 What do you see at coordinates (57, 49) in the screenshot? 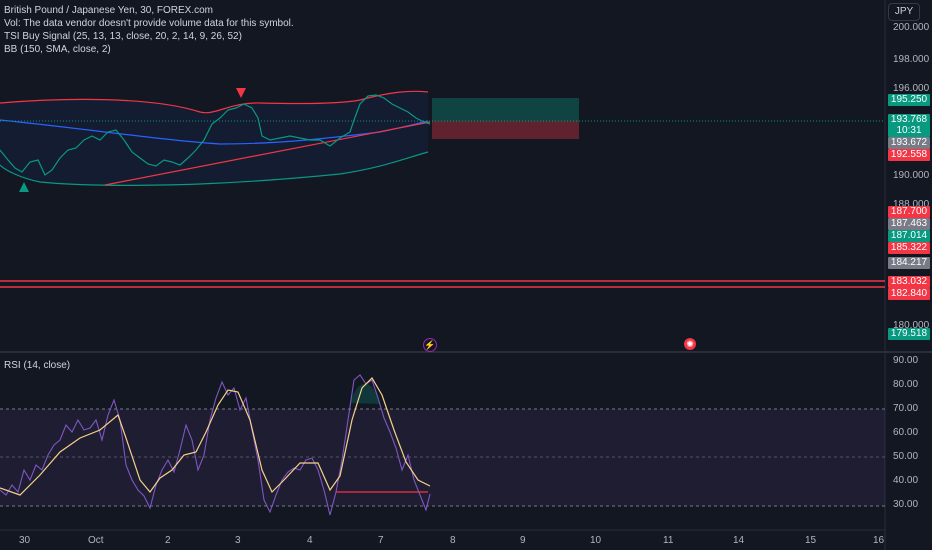
I see `bb-legend: BB (150, SMA, close, 2)` at bounding box center [57, 49].